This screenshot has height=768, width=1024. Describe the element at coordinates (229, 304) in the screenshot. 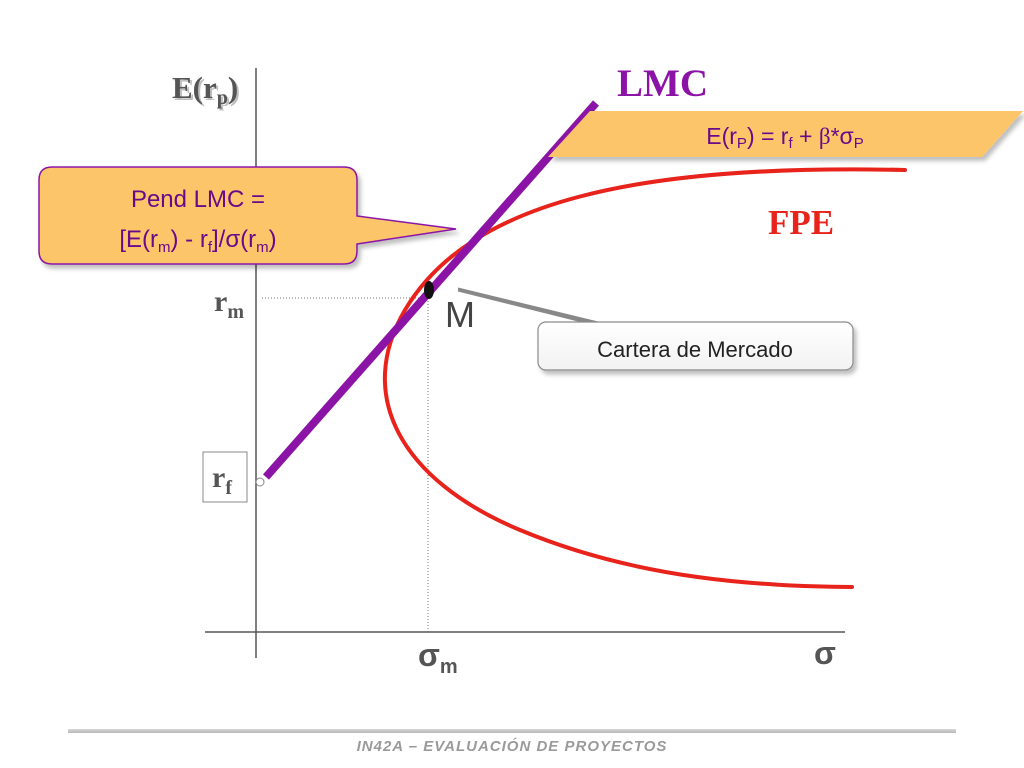

I see `rm-label: rm` at that location.